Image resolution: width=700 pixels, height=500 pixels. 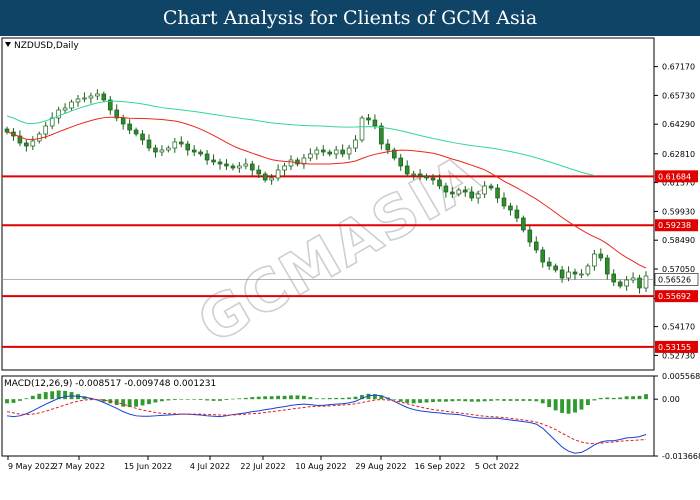 I want to click on macd-axis-label: 0.00, so click(x=671, y=399).